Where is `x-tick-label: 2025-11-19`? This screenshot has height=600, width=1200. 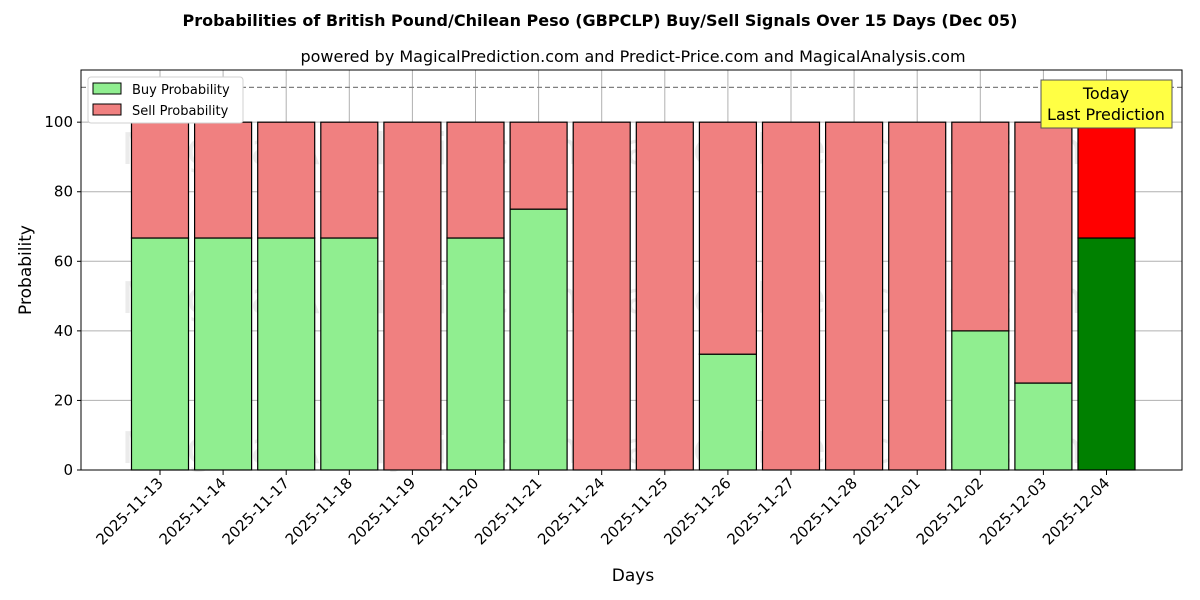
x-tick-label: 2025-11-19 is located at coordinates (382, 511).